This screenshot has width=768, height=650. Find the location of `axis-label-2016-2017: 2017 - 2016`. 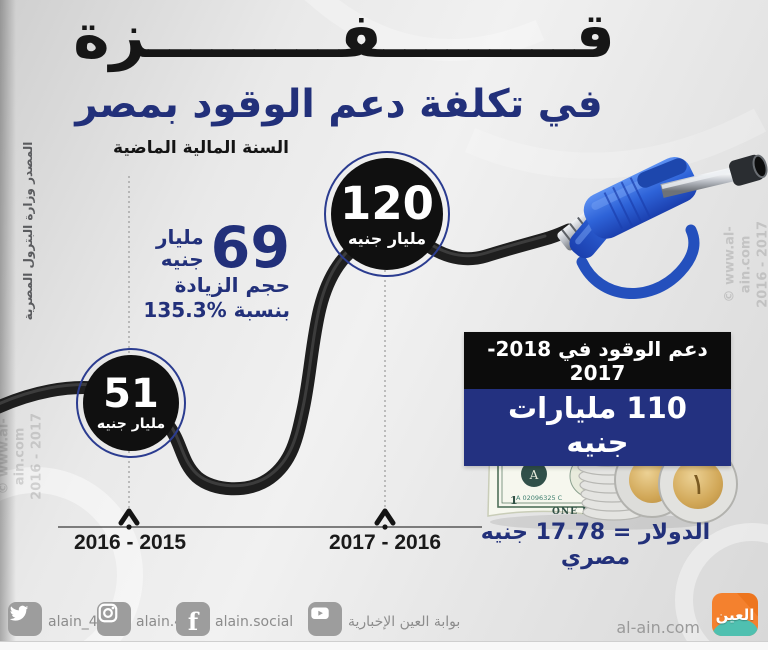

axis-label-2016-2017: 2017 - 2016 is located at coordinates (385, 542).